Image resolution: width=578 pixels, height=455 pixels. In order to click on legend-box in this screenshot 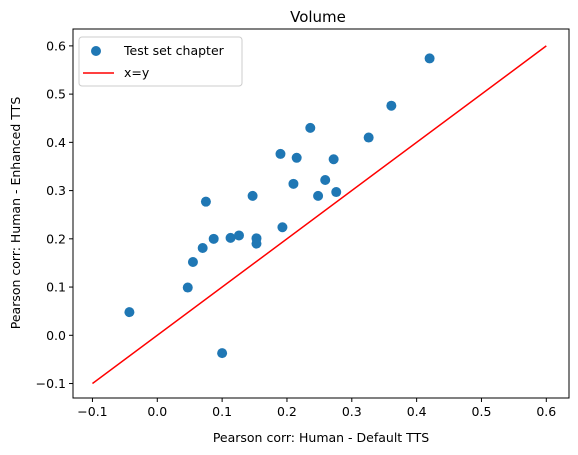, I will do `click(160, 61)`.